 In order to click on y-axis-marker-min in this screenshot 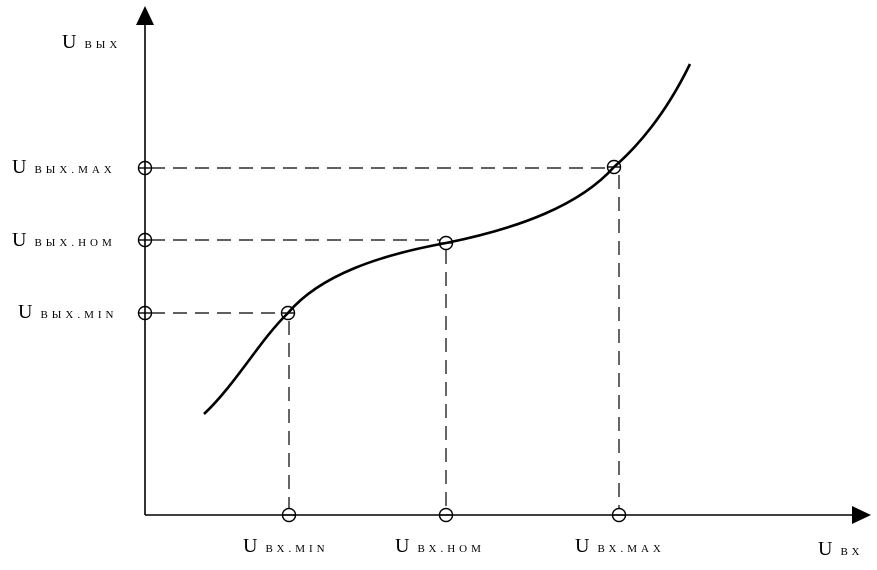, I will do `click(145, 313)`.